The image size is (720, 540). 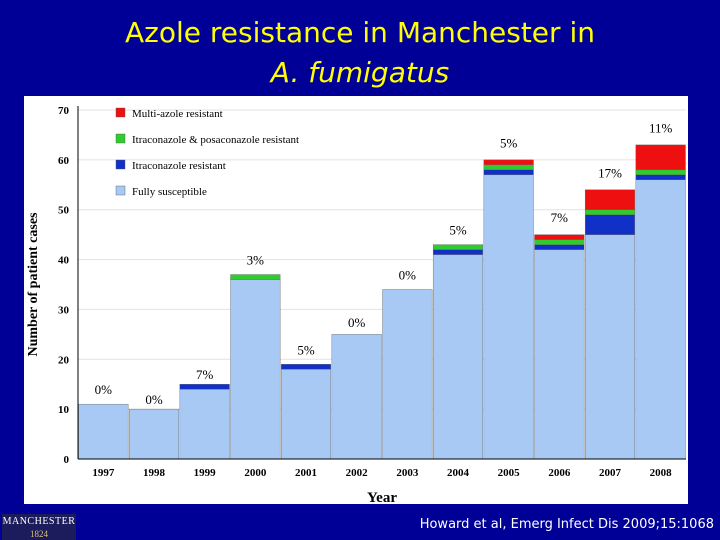 What do you see at coordinates (39, 521) in the screenshot?
I see `logo-name: MANCHESTER` at bounding box center [39, 521].